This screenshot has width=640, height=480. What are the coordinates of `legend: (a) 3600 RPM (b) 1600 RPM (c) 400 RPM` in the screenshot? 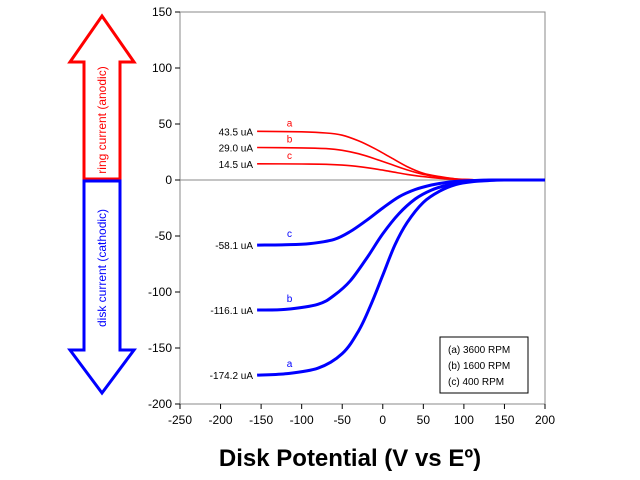 It's located at (484, 365).